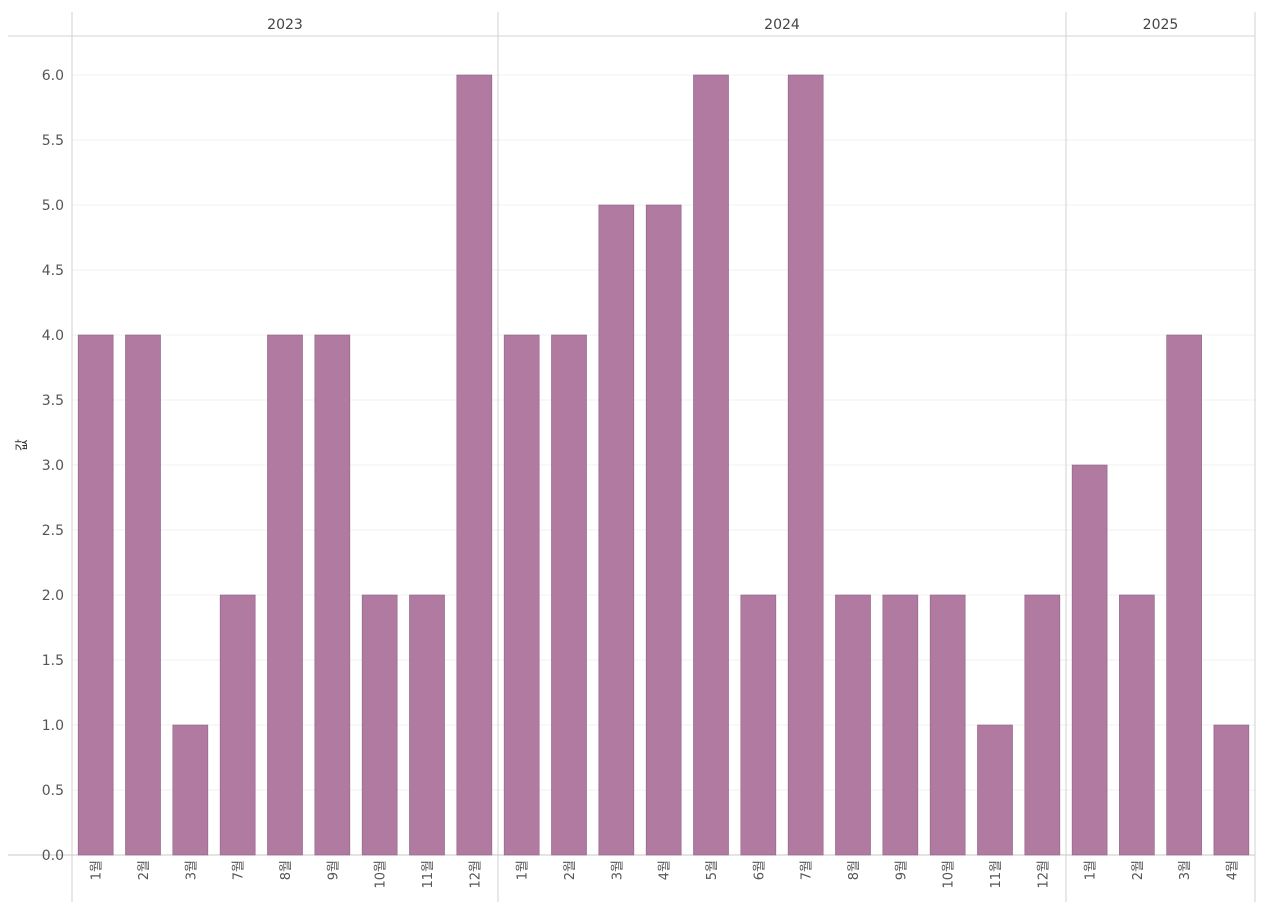 This screenshot has width=1280, height=912. I want to click on y-tick-label: 5.5, so click(53, 141).